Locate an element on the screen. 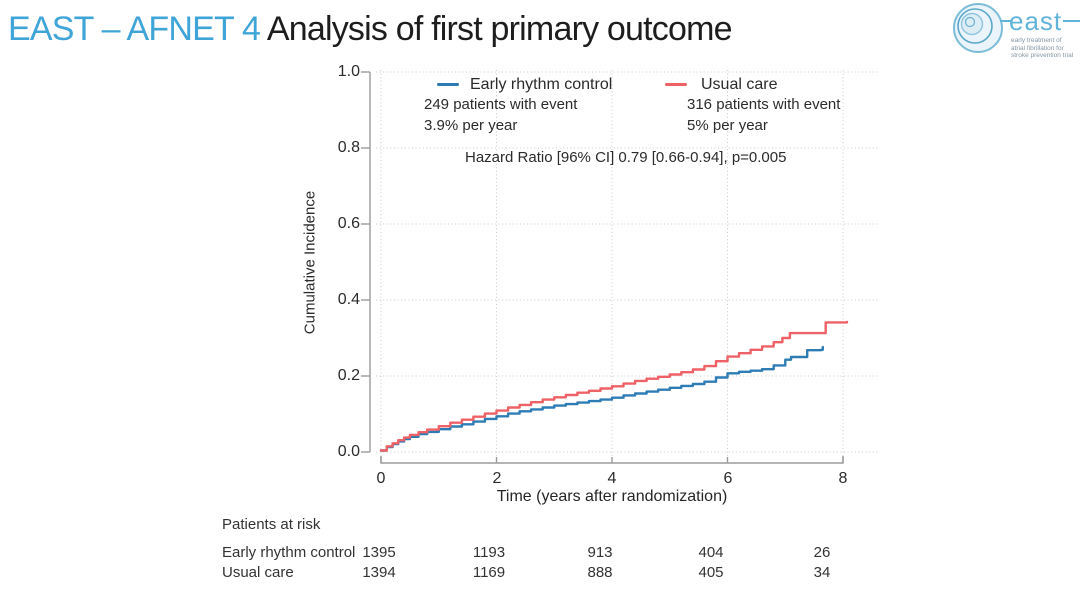 This screenshot has width=1080, height=606. annotation-event-rate: 5% per year is located at coordinates (727, 125).